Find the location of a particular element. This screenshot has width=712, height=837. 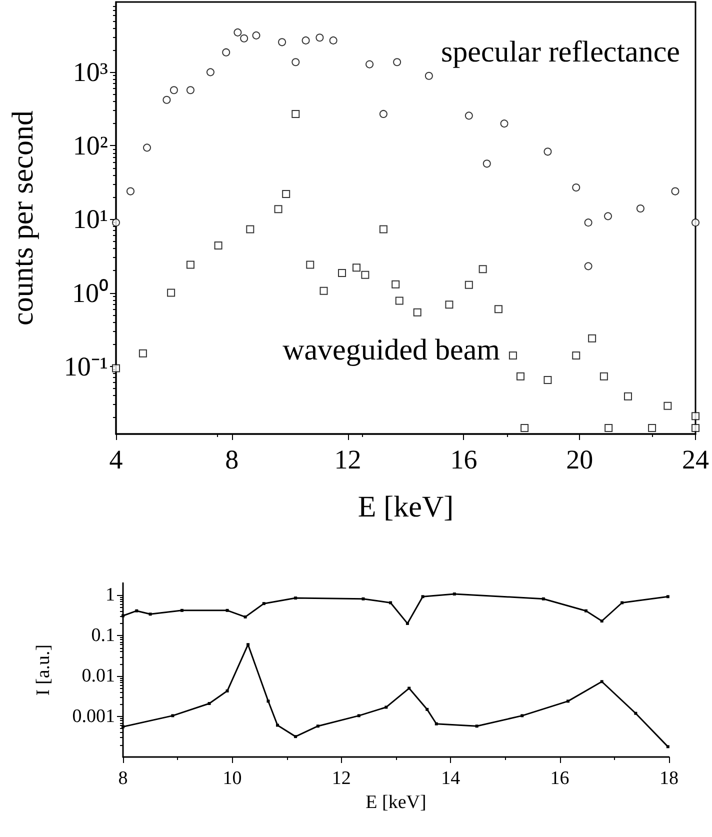

y-tick-label: 10¹ is located at coordinates (90, 219).